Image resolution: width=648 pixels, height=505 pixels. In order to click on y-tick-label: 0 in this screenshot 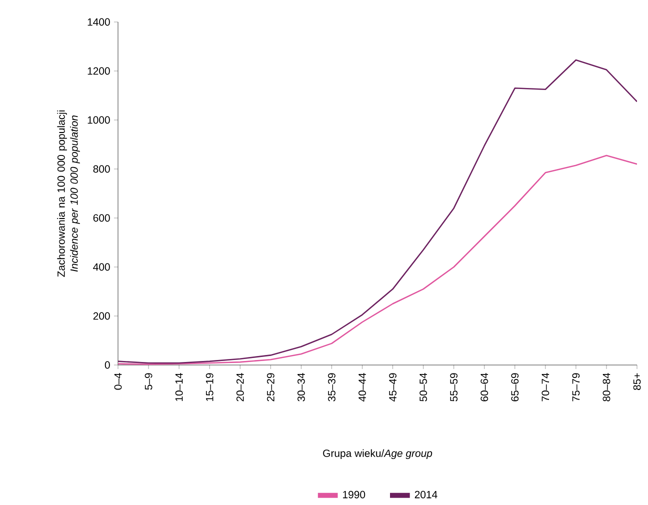, I will do `click(107, 365)`.